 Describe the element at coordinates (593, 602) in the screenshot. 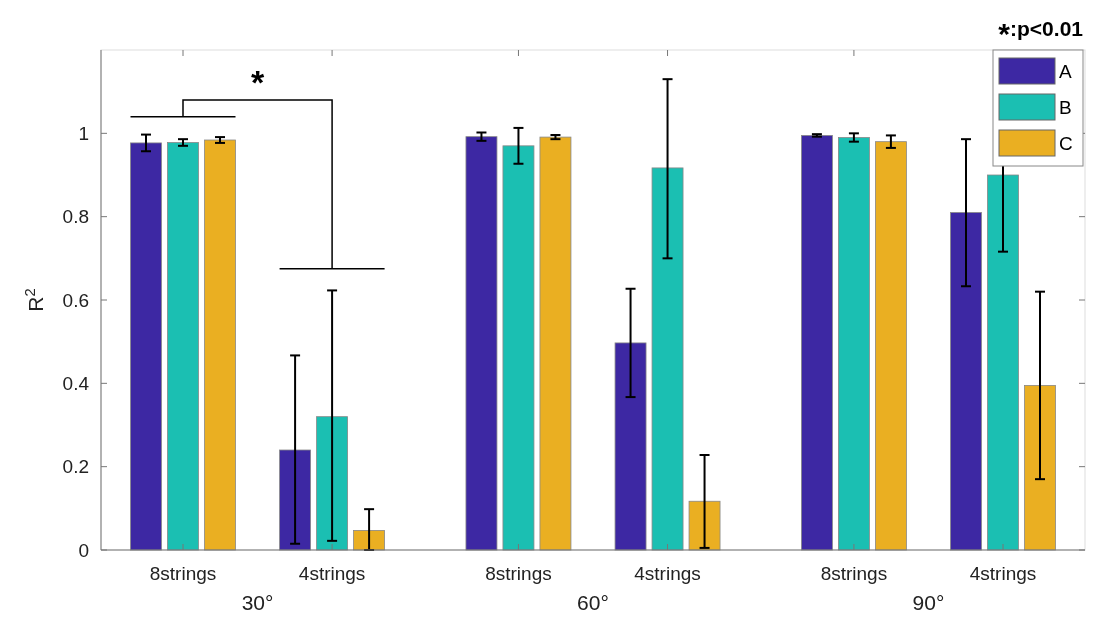

I see `text: 60°` at that location.